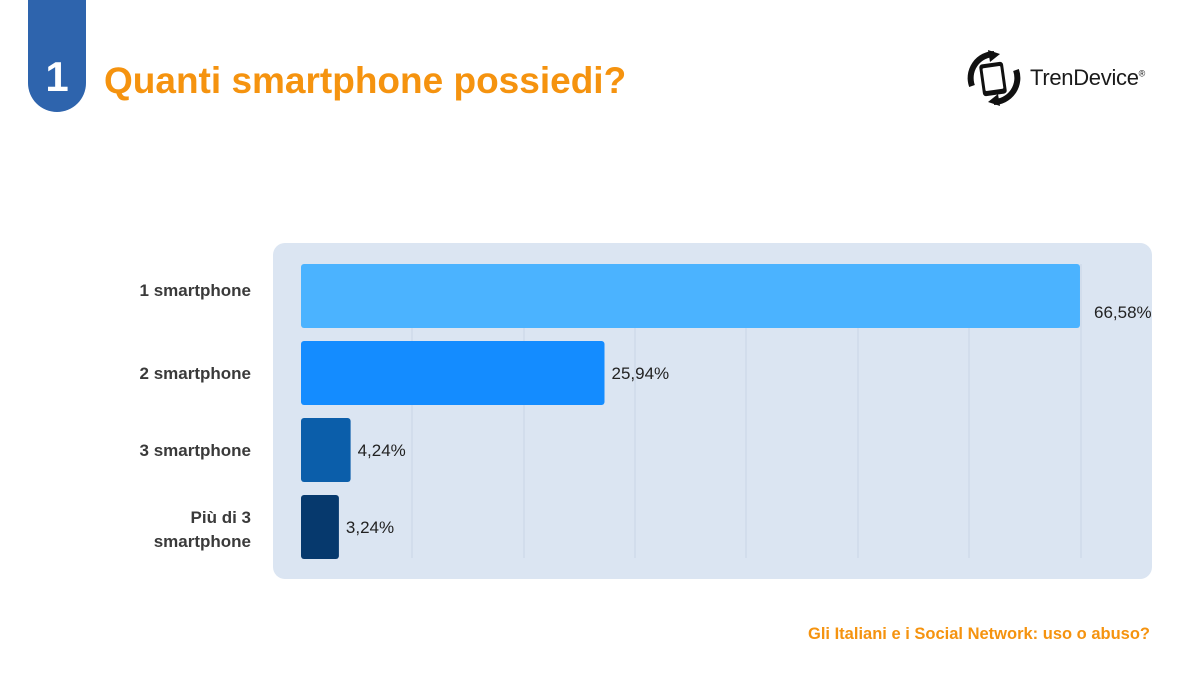 The height and width of the screenshot is (675, 1200). What do you see at coordinates (640, 373) in the screenshot?
I see `value-label: 25,94%` at bounding box center [640, 373].